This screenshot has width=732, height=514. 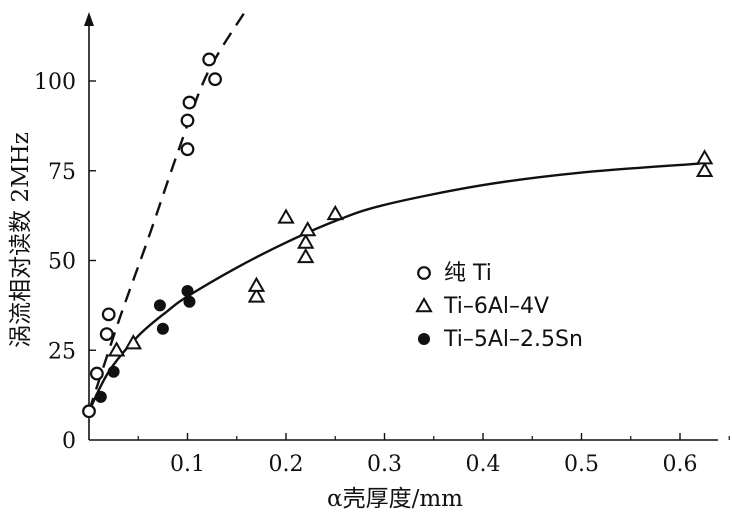 I want to click on legend-entry: 纯 Ti, so click(x=454, y=273).